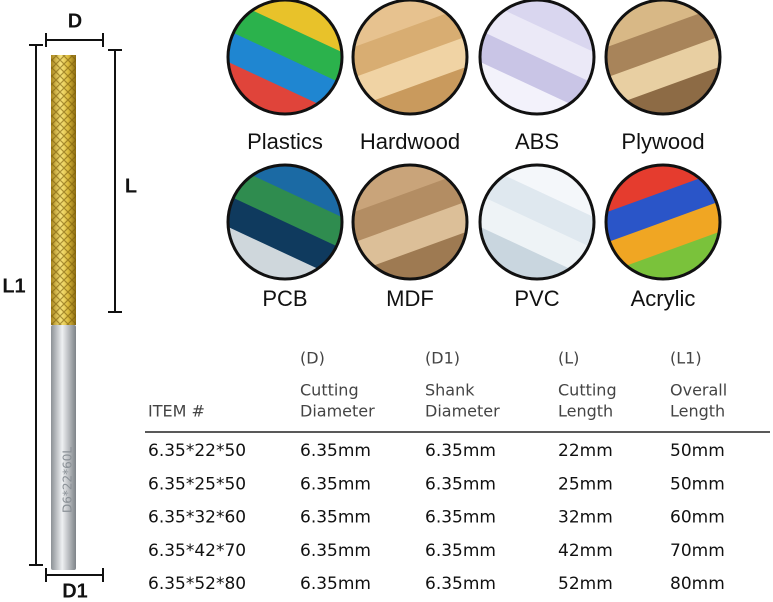 This screenshot has height=602, width=773. Describe the element at coordinates (450, 390) in the screenshot. I see `header-label: Shank` at that location.